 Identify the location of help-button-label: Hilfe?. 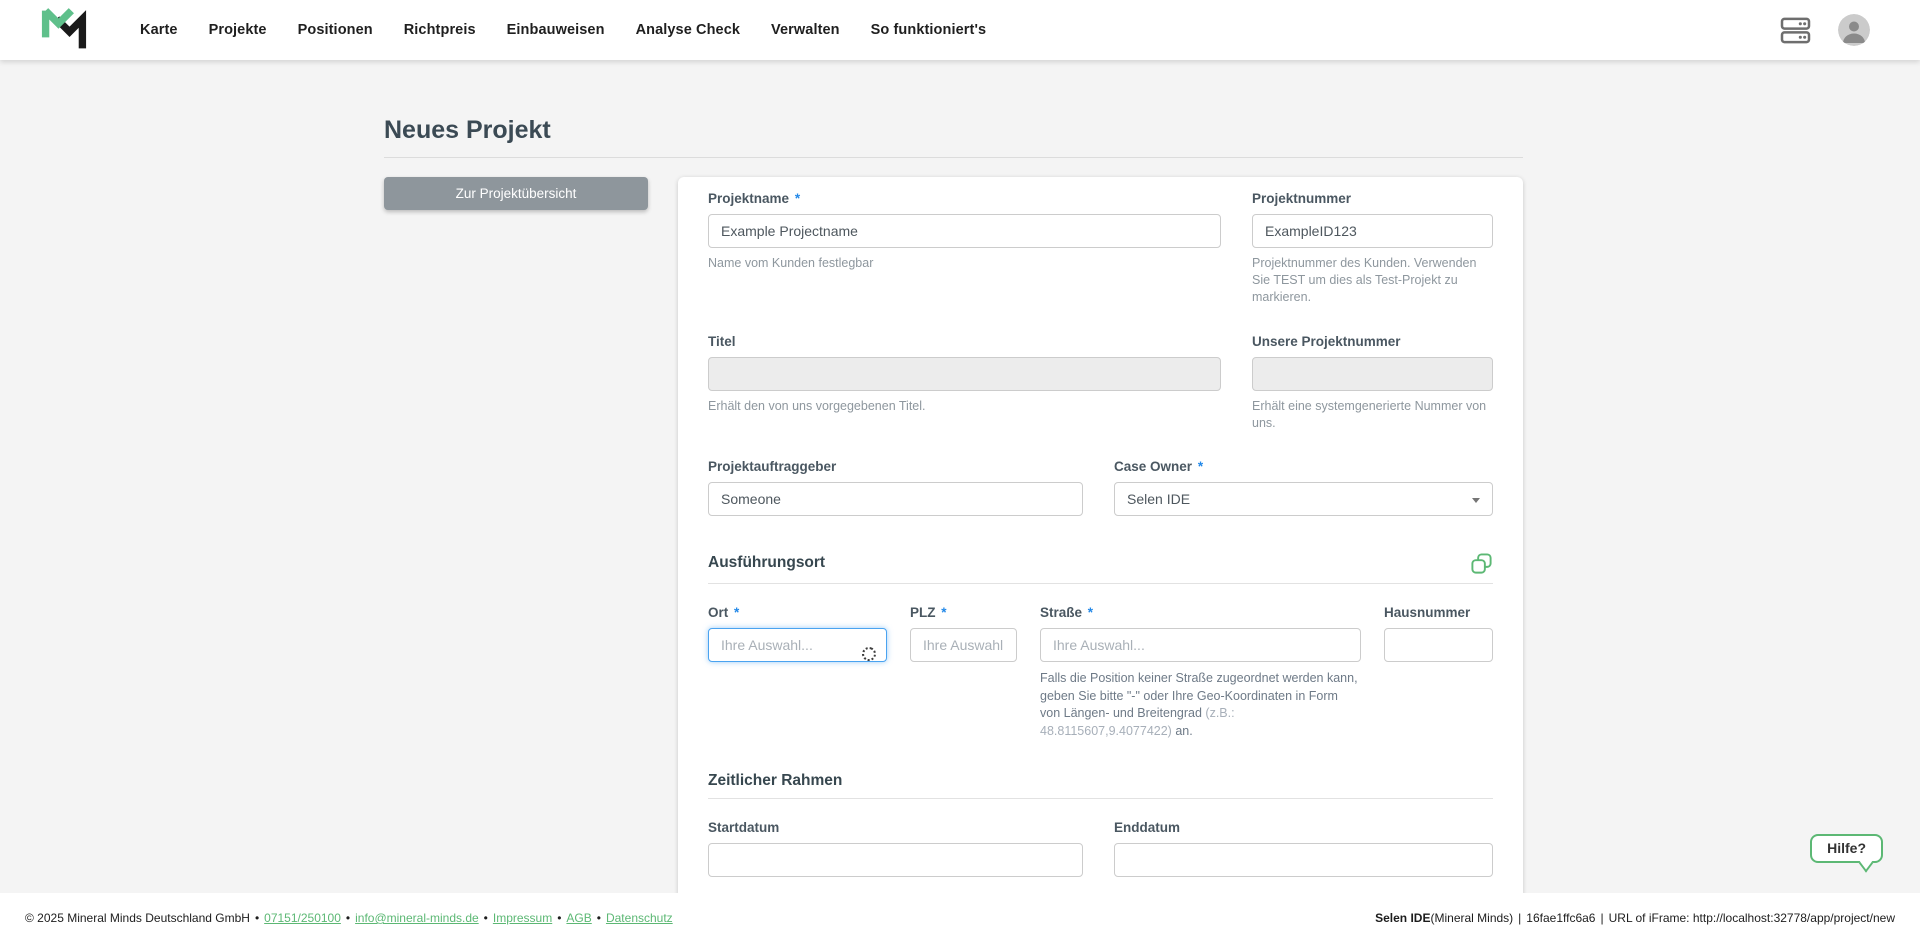
(1846, 848).